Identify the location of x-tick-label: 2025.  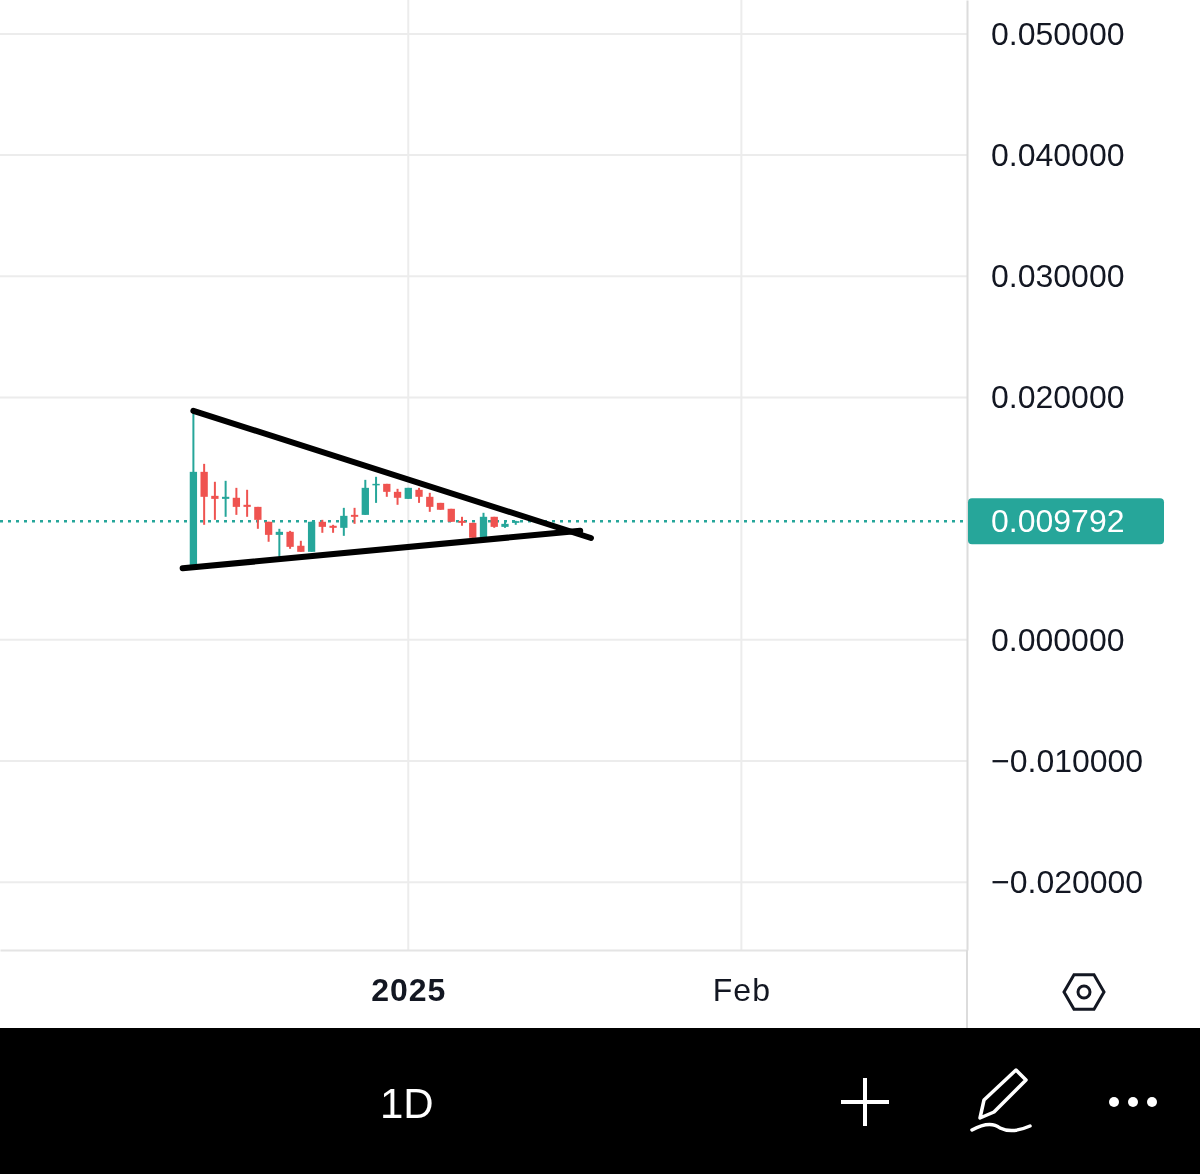
(409, 989).